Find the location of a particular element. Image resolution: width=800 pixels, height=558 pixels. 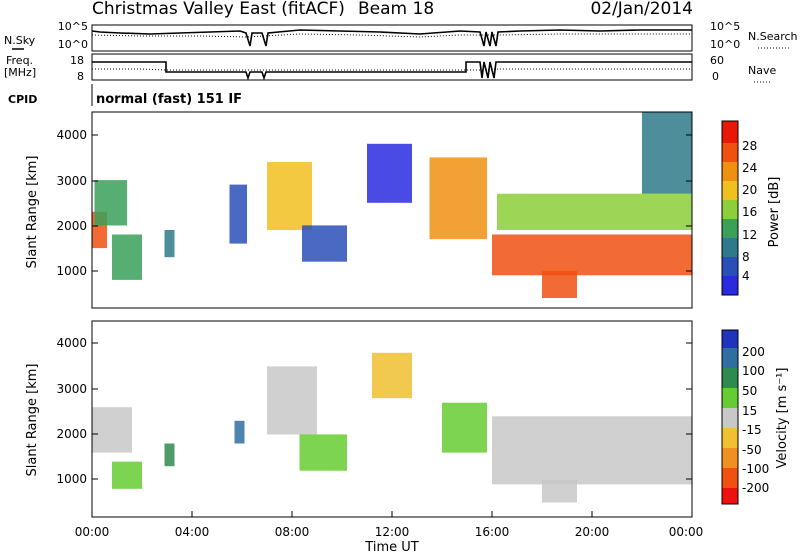

noise-tick-left-top: 10^5 is located at coordinates (73, 26).